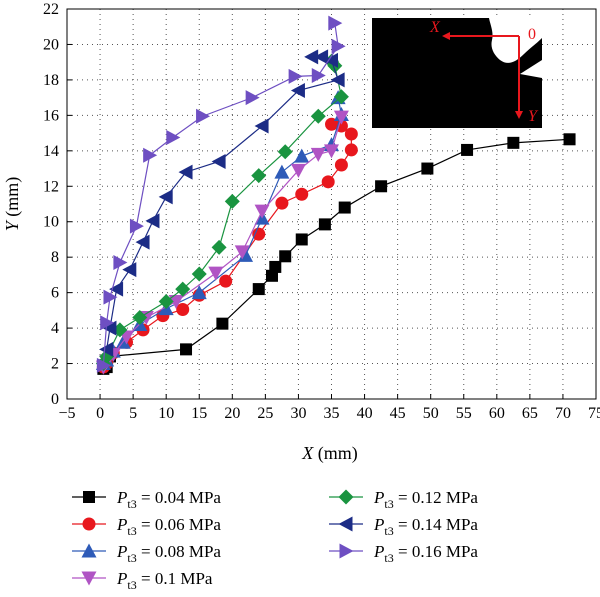 This screenshot has width=600, height=597. What do you see at coordinates (431, 413) in the screenshot?
I see `x-tick-label: 50` at bounding box center [431, 413].